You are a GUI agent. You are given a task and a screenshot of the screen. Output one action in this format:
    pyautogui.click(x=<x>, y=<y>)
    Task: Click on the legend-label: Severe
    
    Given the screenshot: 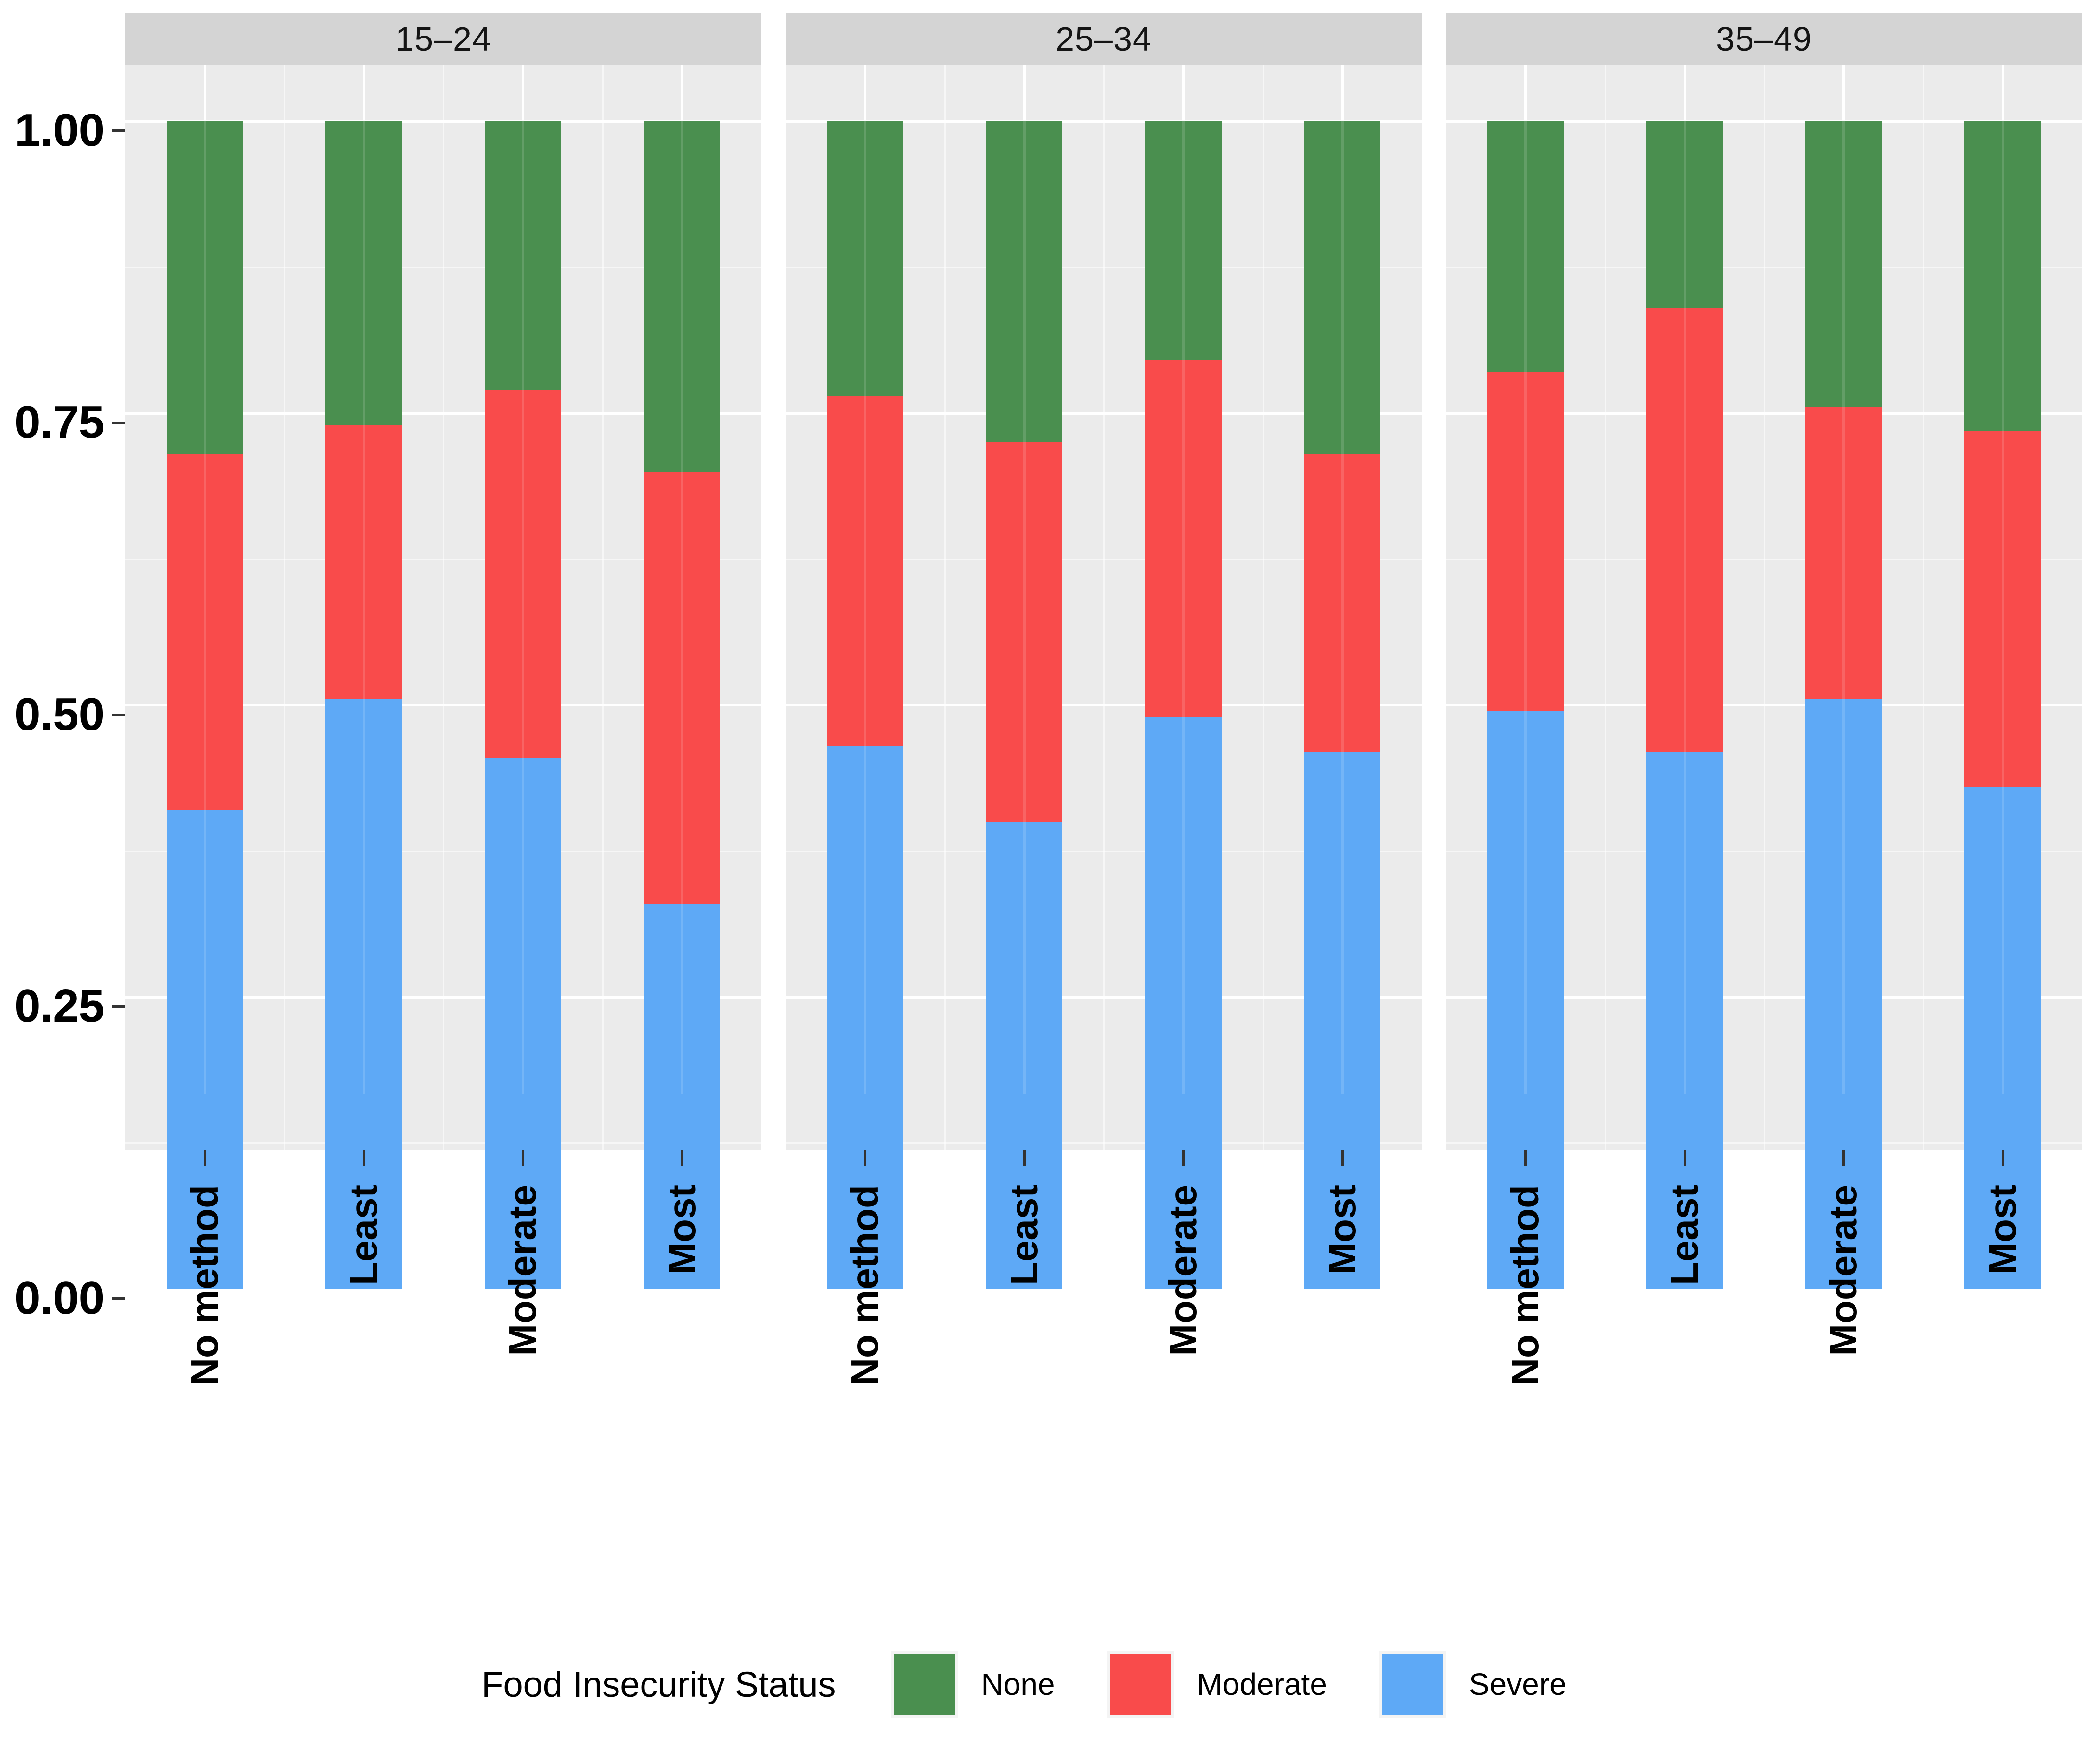 What is the action you would take?
    pyautogui.click(x=1518, y=1684)
    